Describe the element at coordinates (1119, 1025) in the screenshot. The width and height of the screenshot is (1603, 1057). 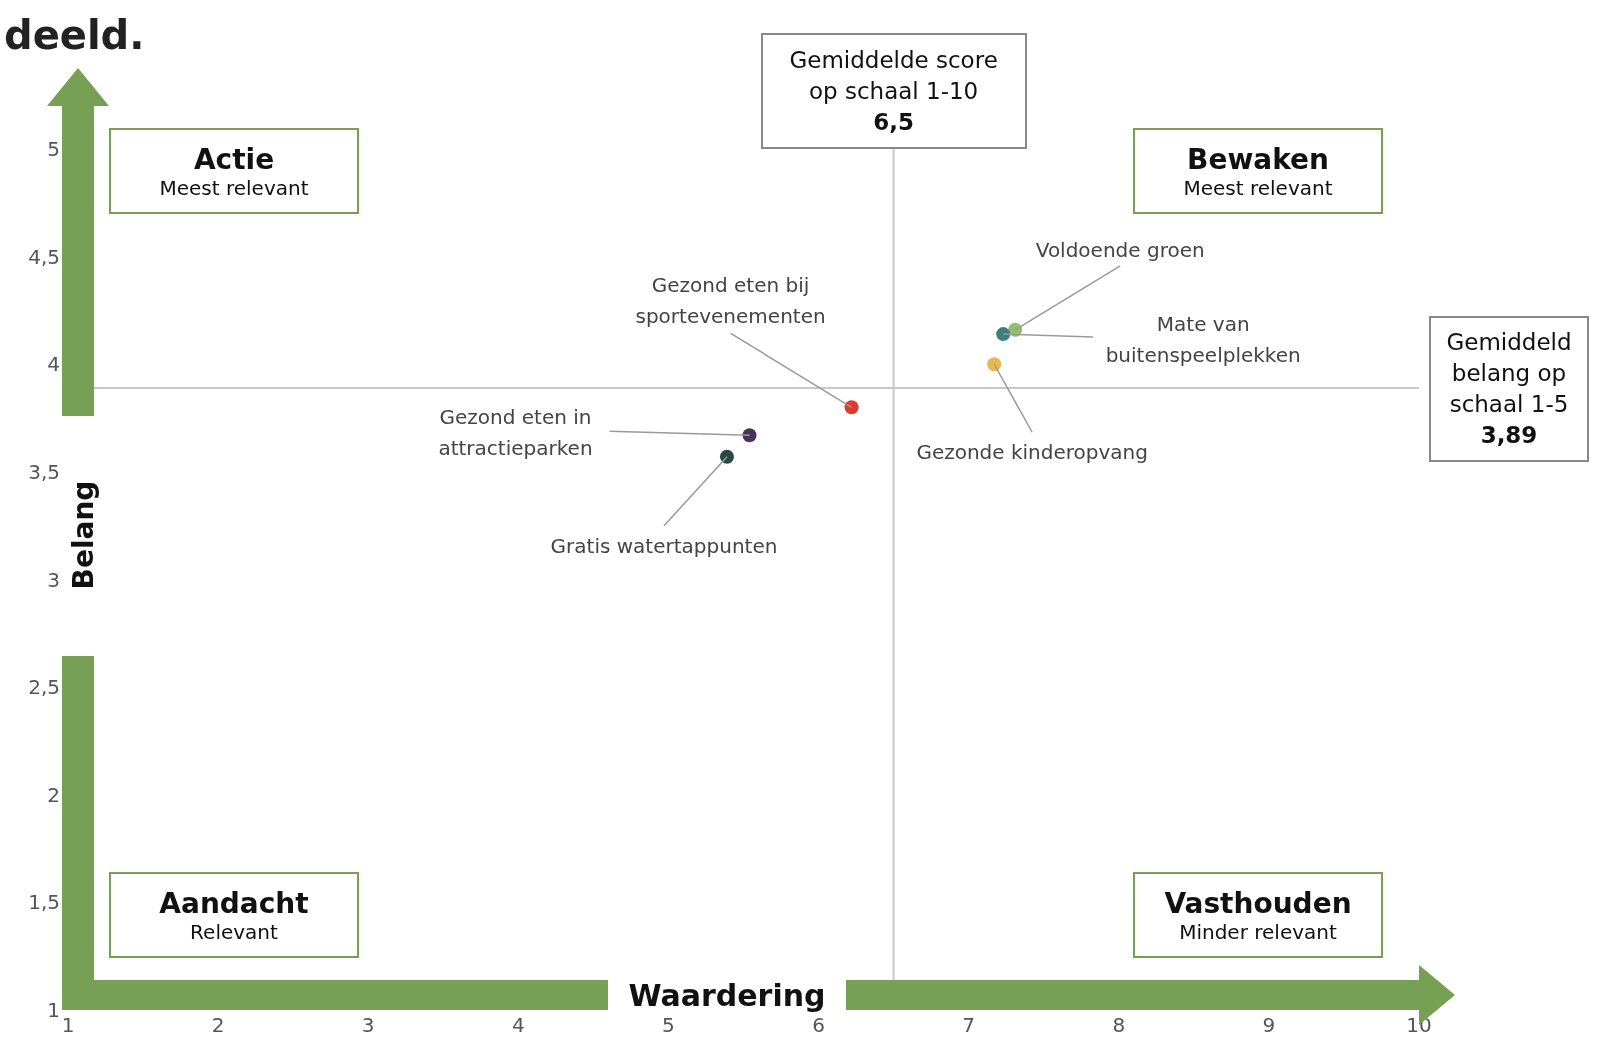
I see `x-tick-label: 8` at that location.